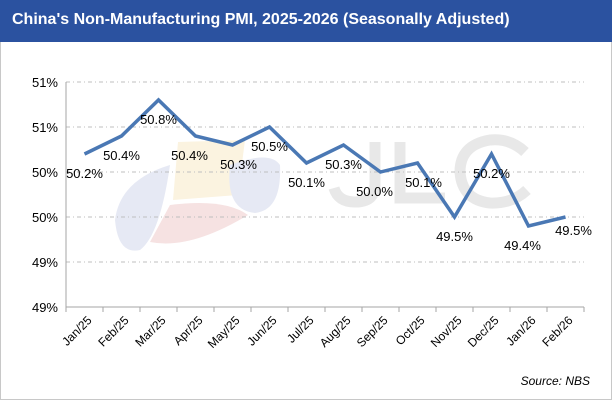  I want to click on x-tick-label: Nov/25, so click(446, 331).